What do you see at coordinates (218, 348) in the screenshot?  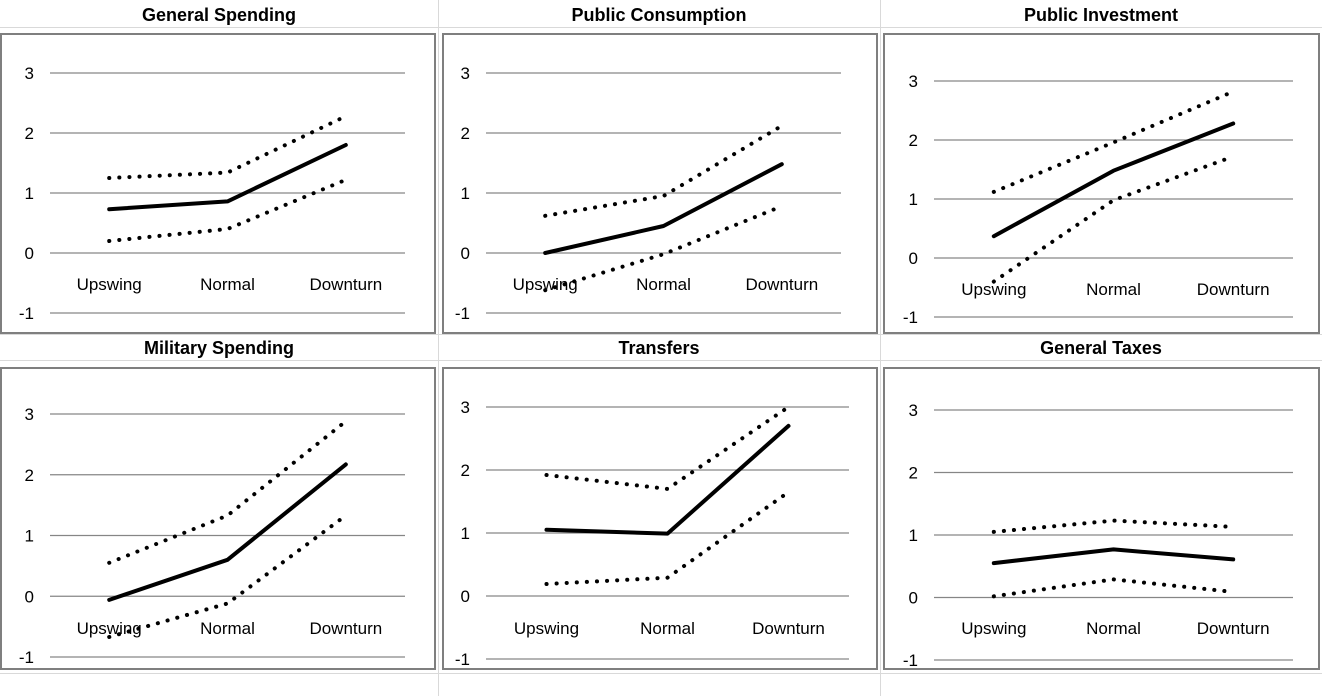 I see `chart-title: Military Spending` at bounding box center [218, 348].